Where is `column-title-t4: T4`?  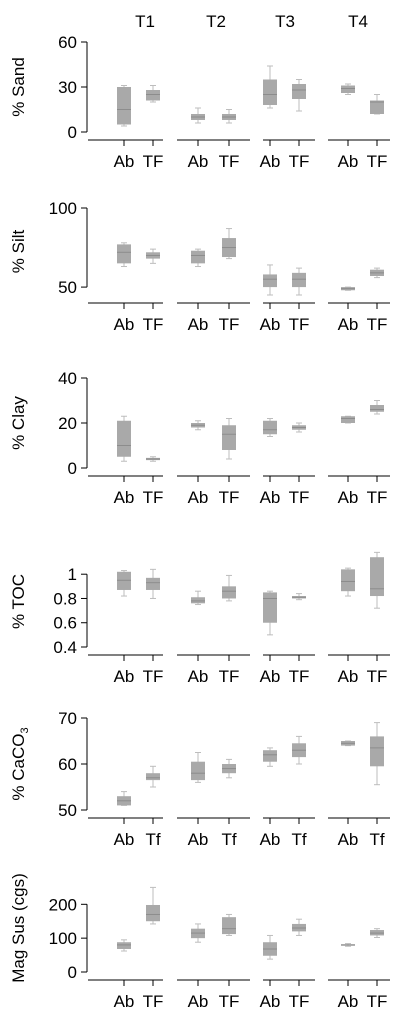
column-title-t4: T4 is located at coordinates (358, 21).